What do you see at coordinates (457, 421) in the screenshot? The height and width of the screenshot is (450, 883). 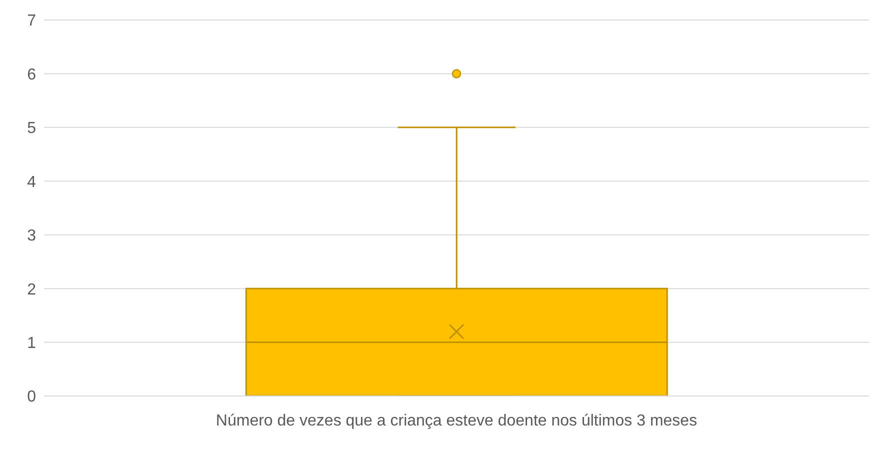 I see `x-tick-label: Número de vezes que a criança esteve doente nos últimos 3 meses` at bounding box center [457, 421].